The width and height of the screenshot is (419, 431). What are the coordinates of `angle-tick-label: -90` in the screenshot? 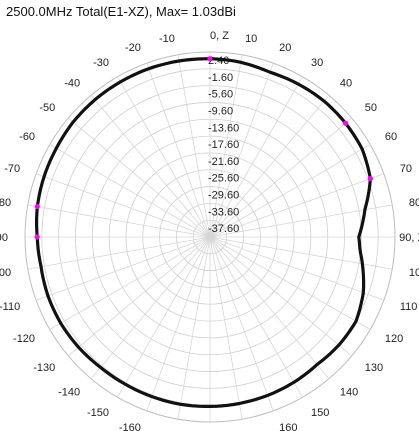 It's located at (4, 238).